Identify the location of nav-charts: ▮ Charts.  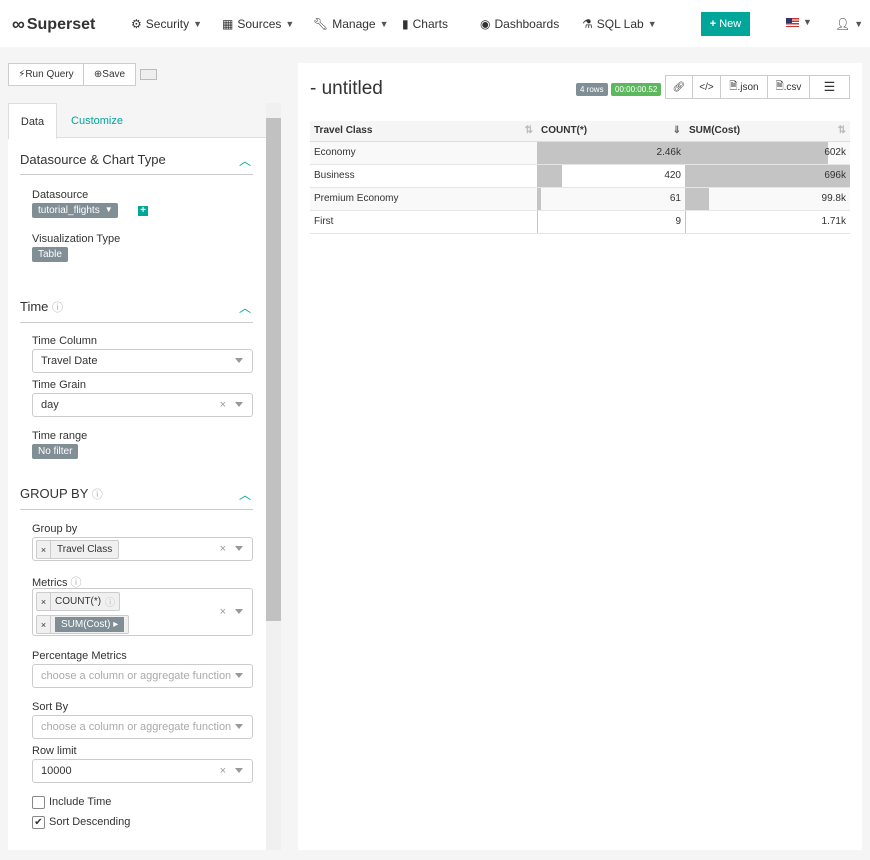
(425, 24).